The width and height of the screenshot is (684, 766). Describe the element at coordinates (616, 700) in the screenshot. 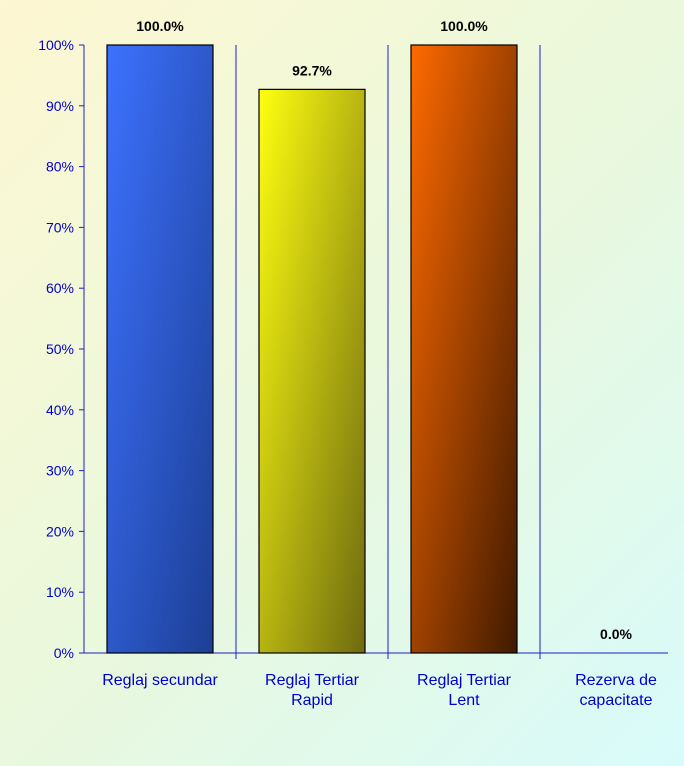

I see `category-label: capacitate` at that location.